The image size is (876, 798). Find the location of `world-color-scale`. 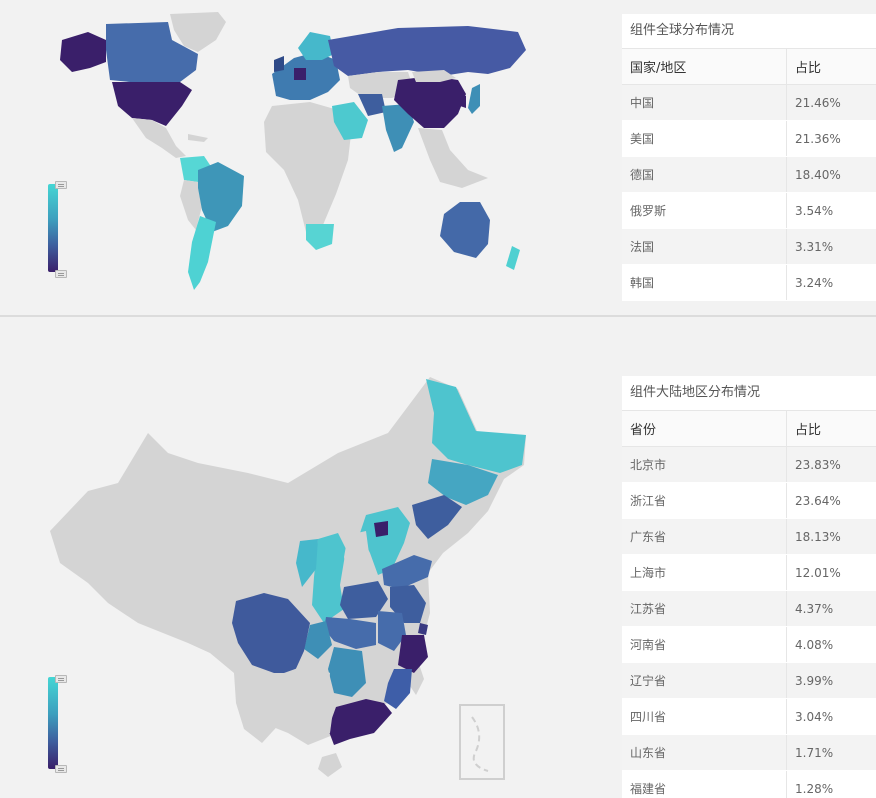

world-color-scale is located at coordinates (53, 228).